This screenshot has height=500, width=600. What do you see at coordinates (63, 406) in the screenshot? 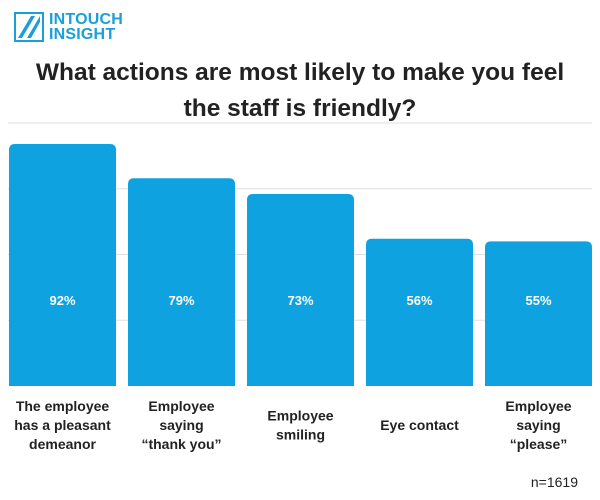
I see `category-label-line: The employee` at bounding box center [63, 406].